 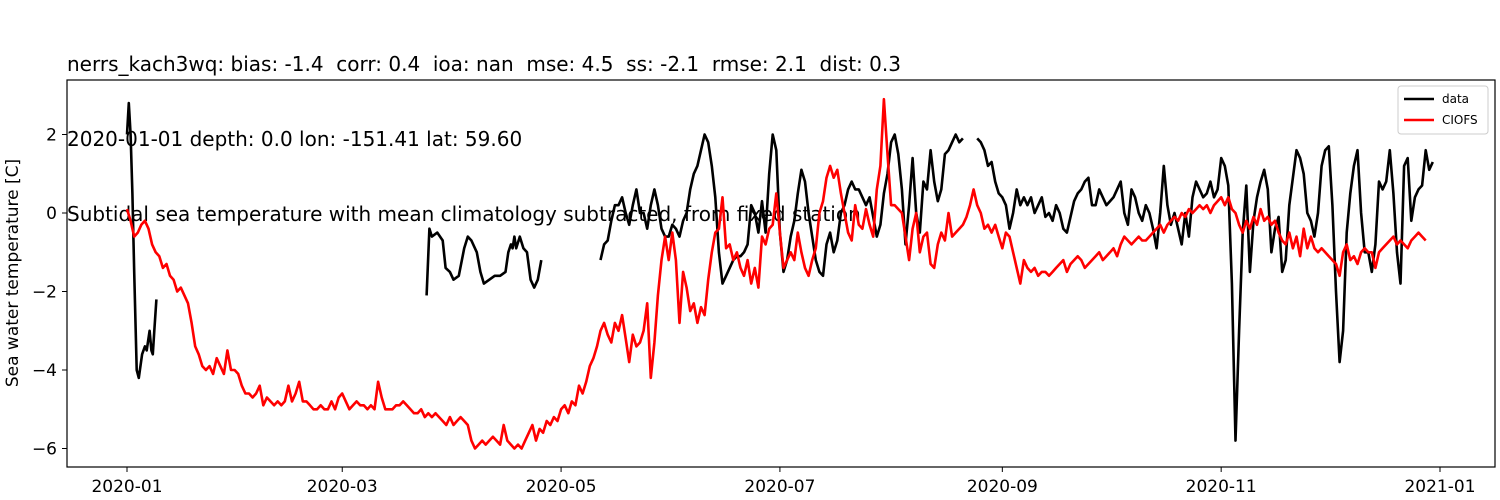 What do you see at coordinates (779, 487) in the screenshot?
I see `x-tick-label: 2020-07` at bounding box center [779, 487].